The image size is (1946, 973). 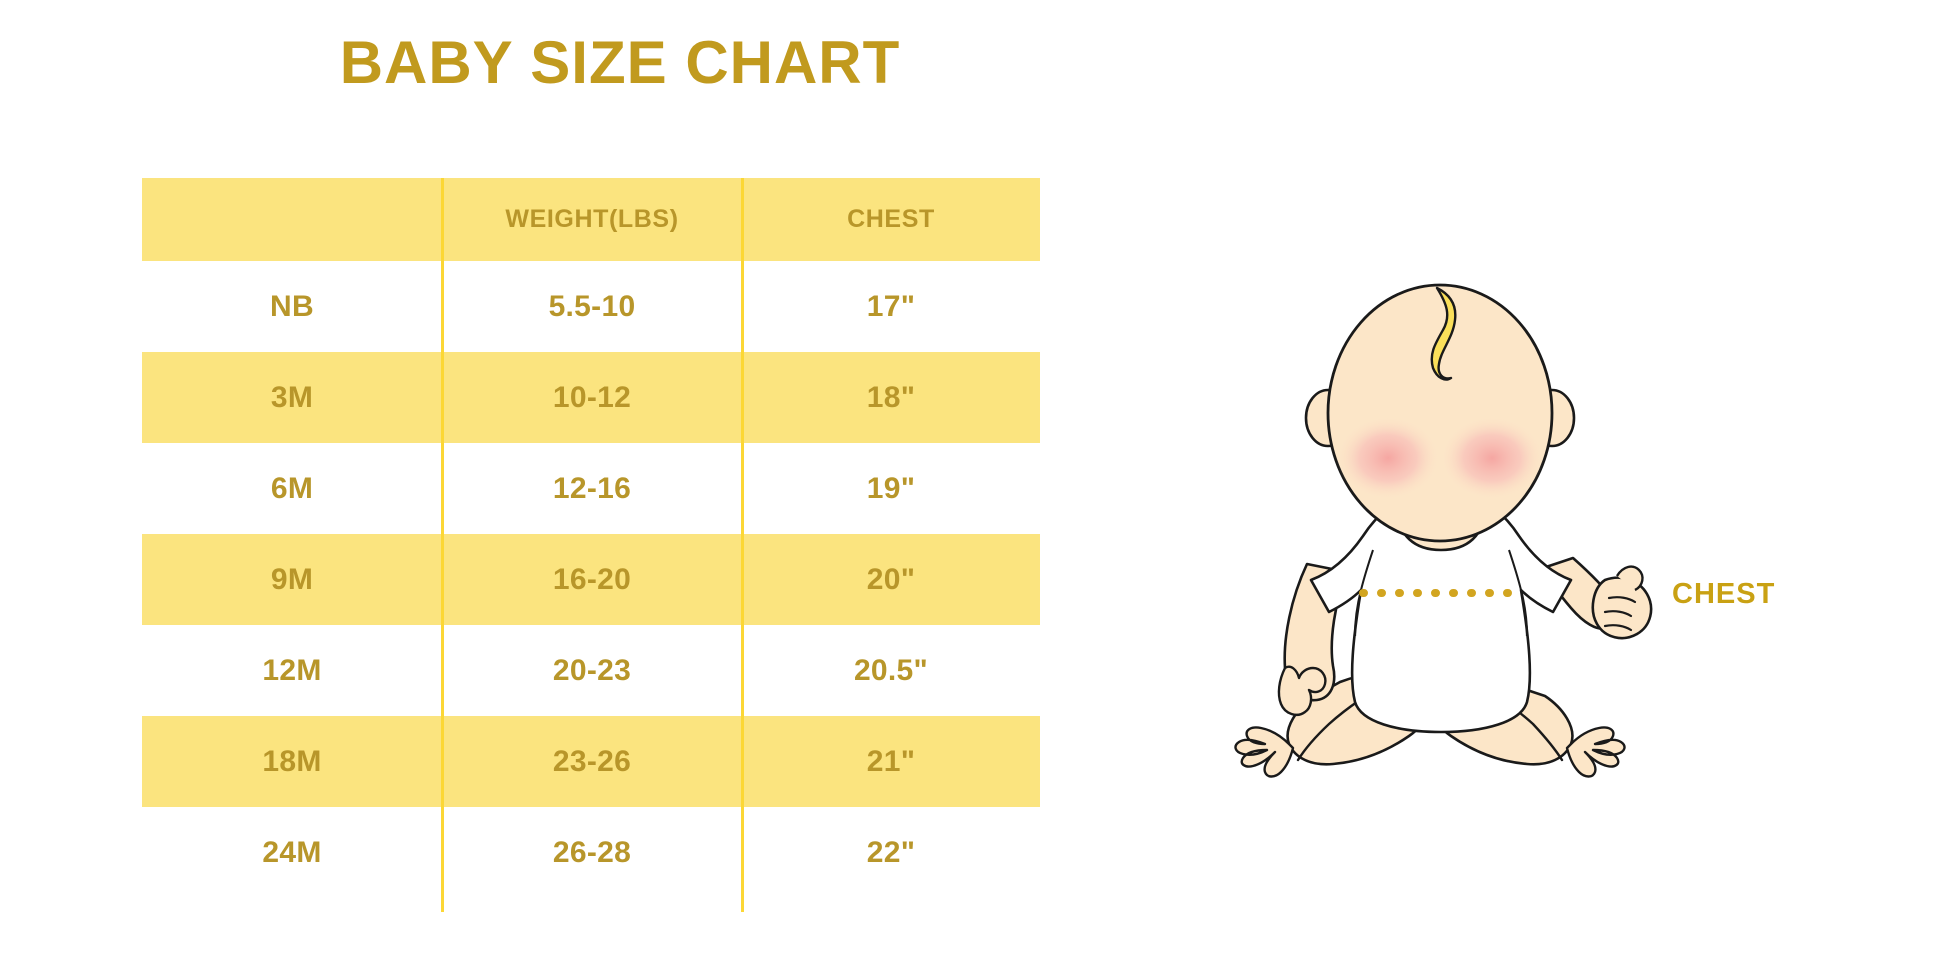 I want to click on table-row: 12M 20-23 20.5", so click(x=591, y=670).